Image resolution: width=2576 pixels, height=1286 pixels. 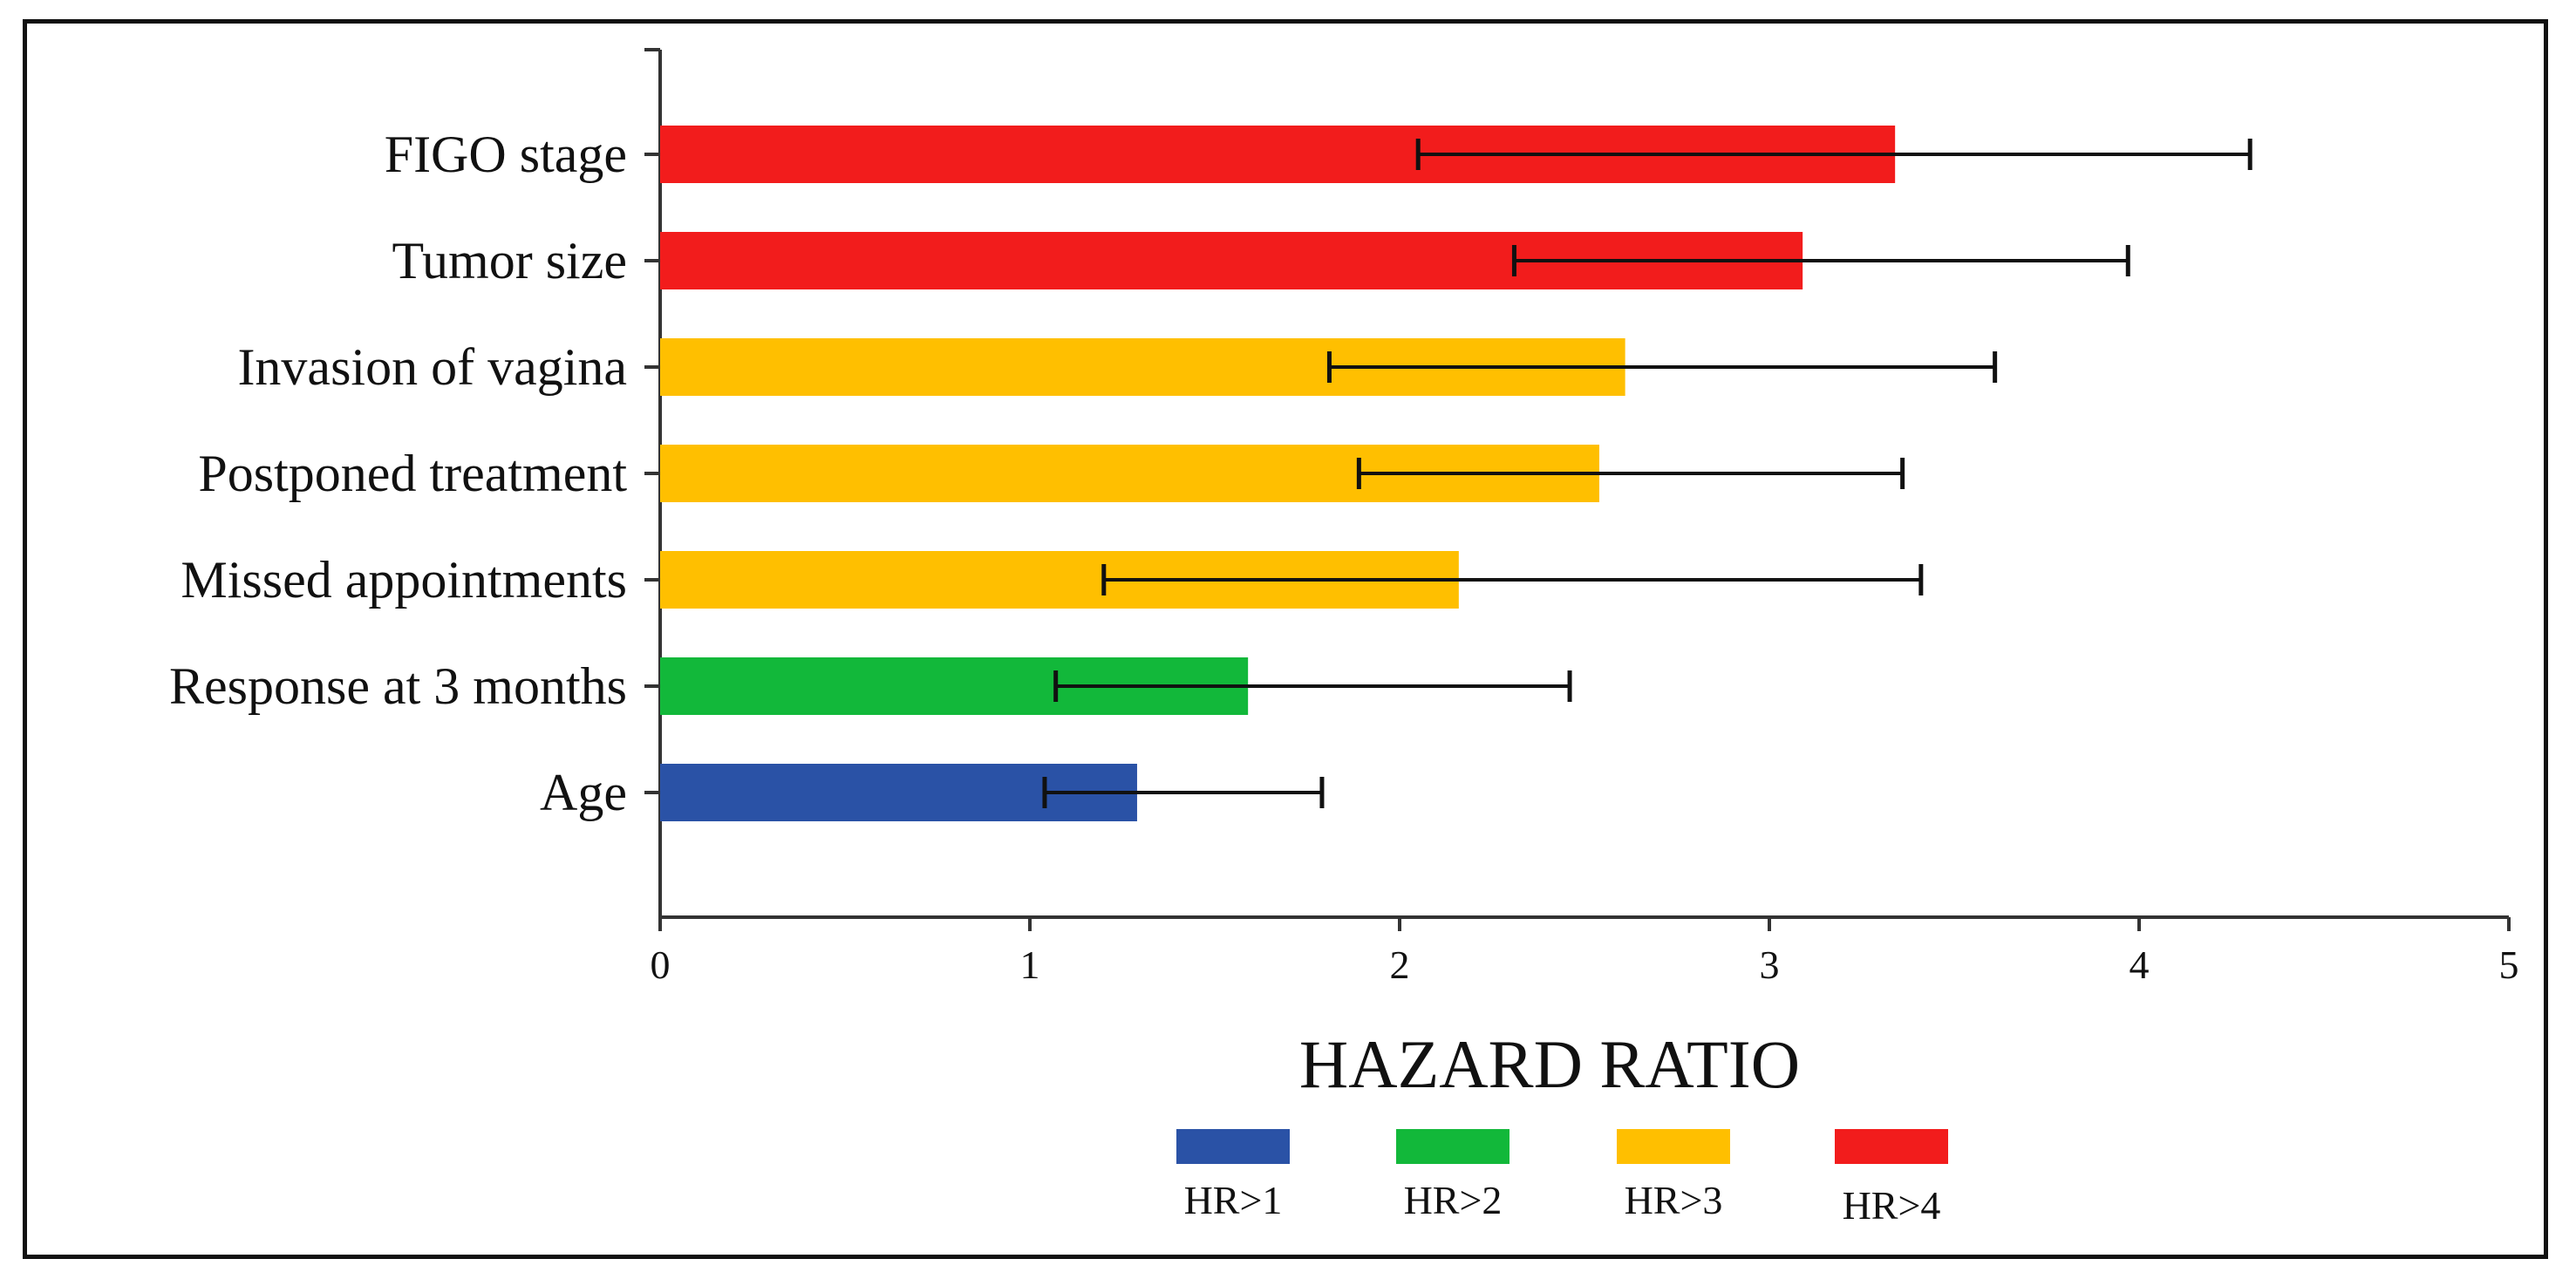 What do you see at coordinates (1454, 1200) in the screenshot?
I see `legend-label: HR>2` at bounding box center [1454, 1200].